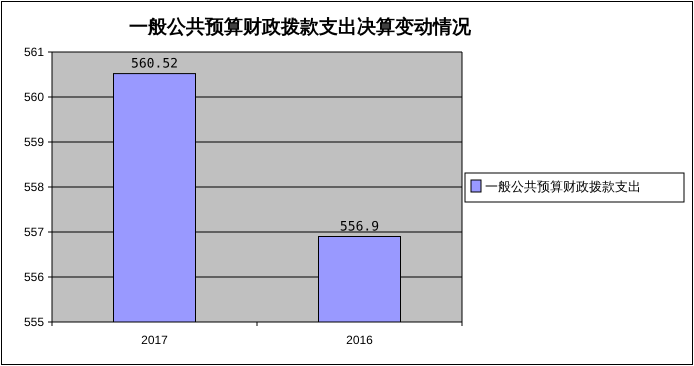  Describe the element at coordinates (34, 322) in the screenshot. I see `y-tick-label: 555` at that location.